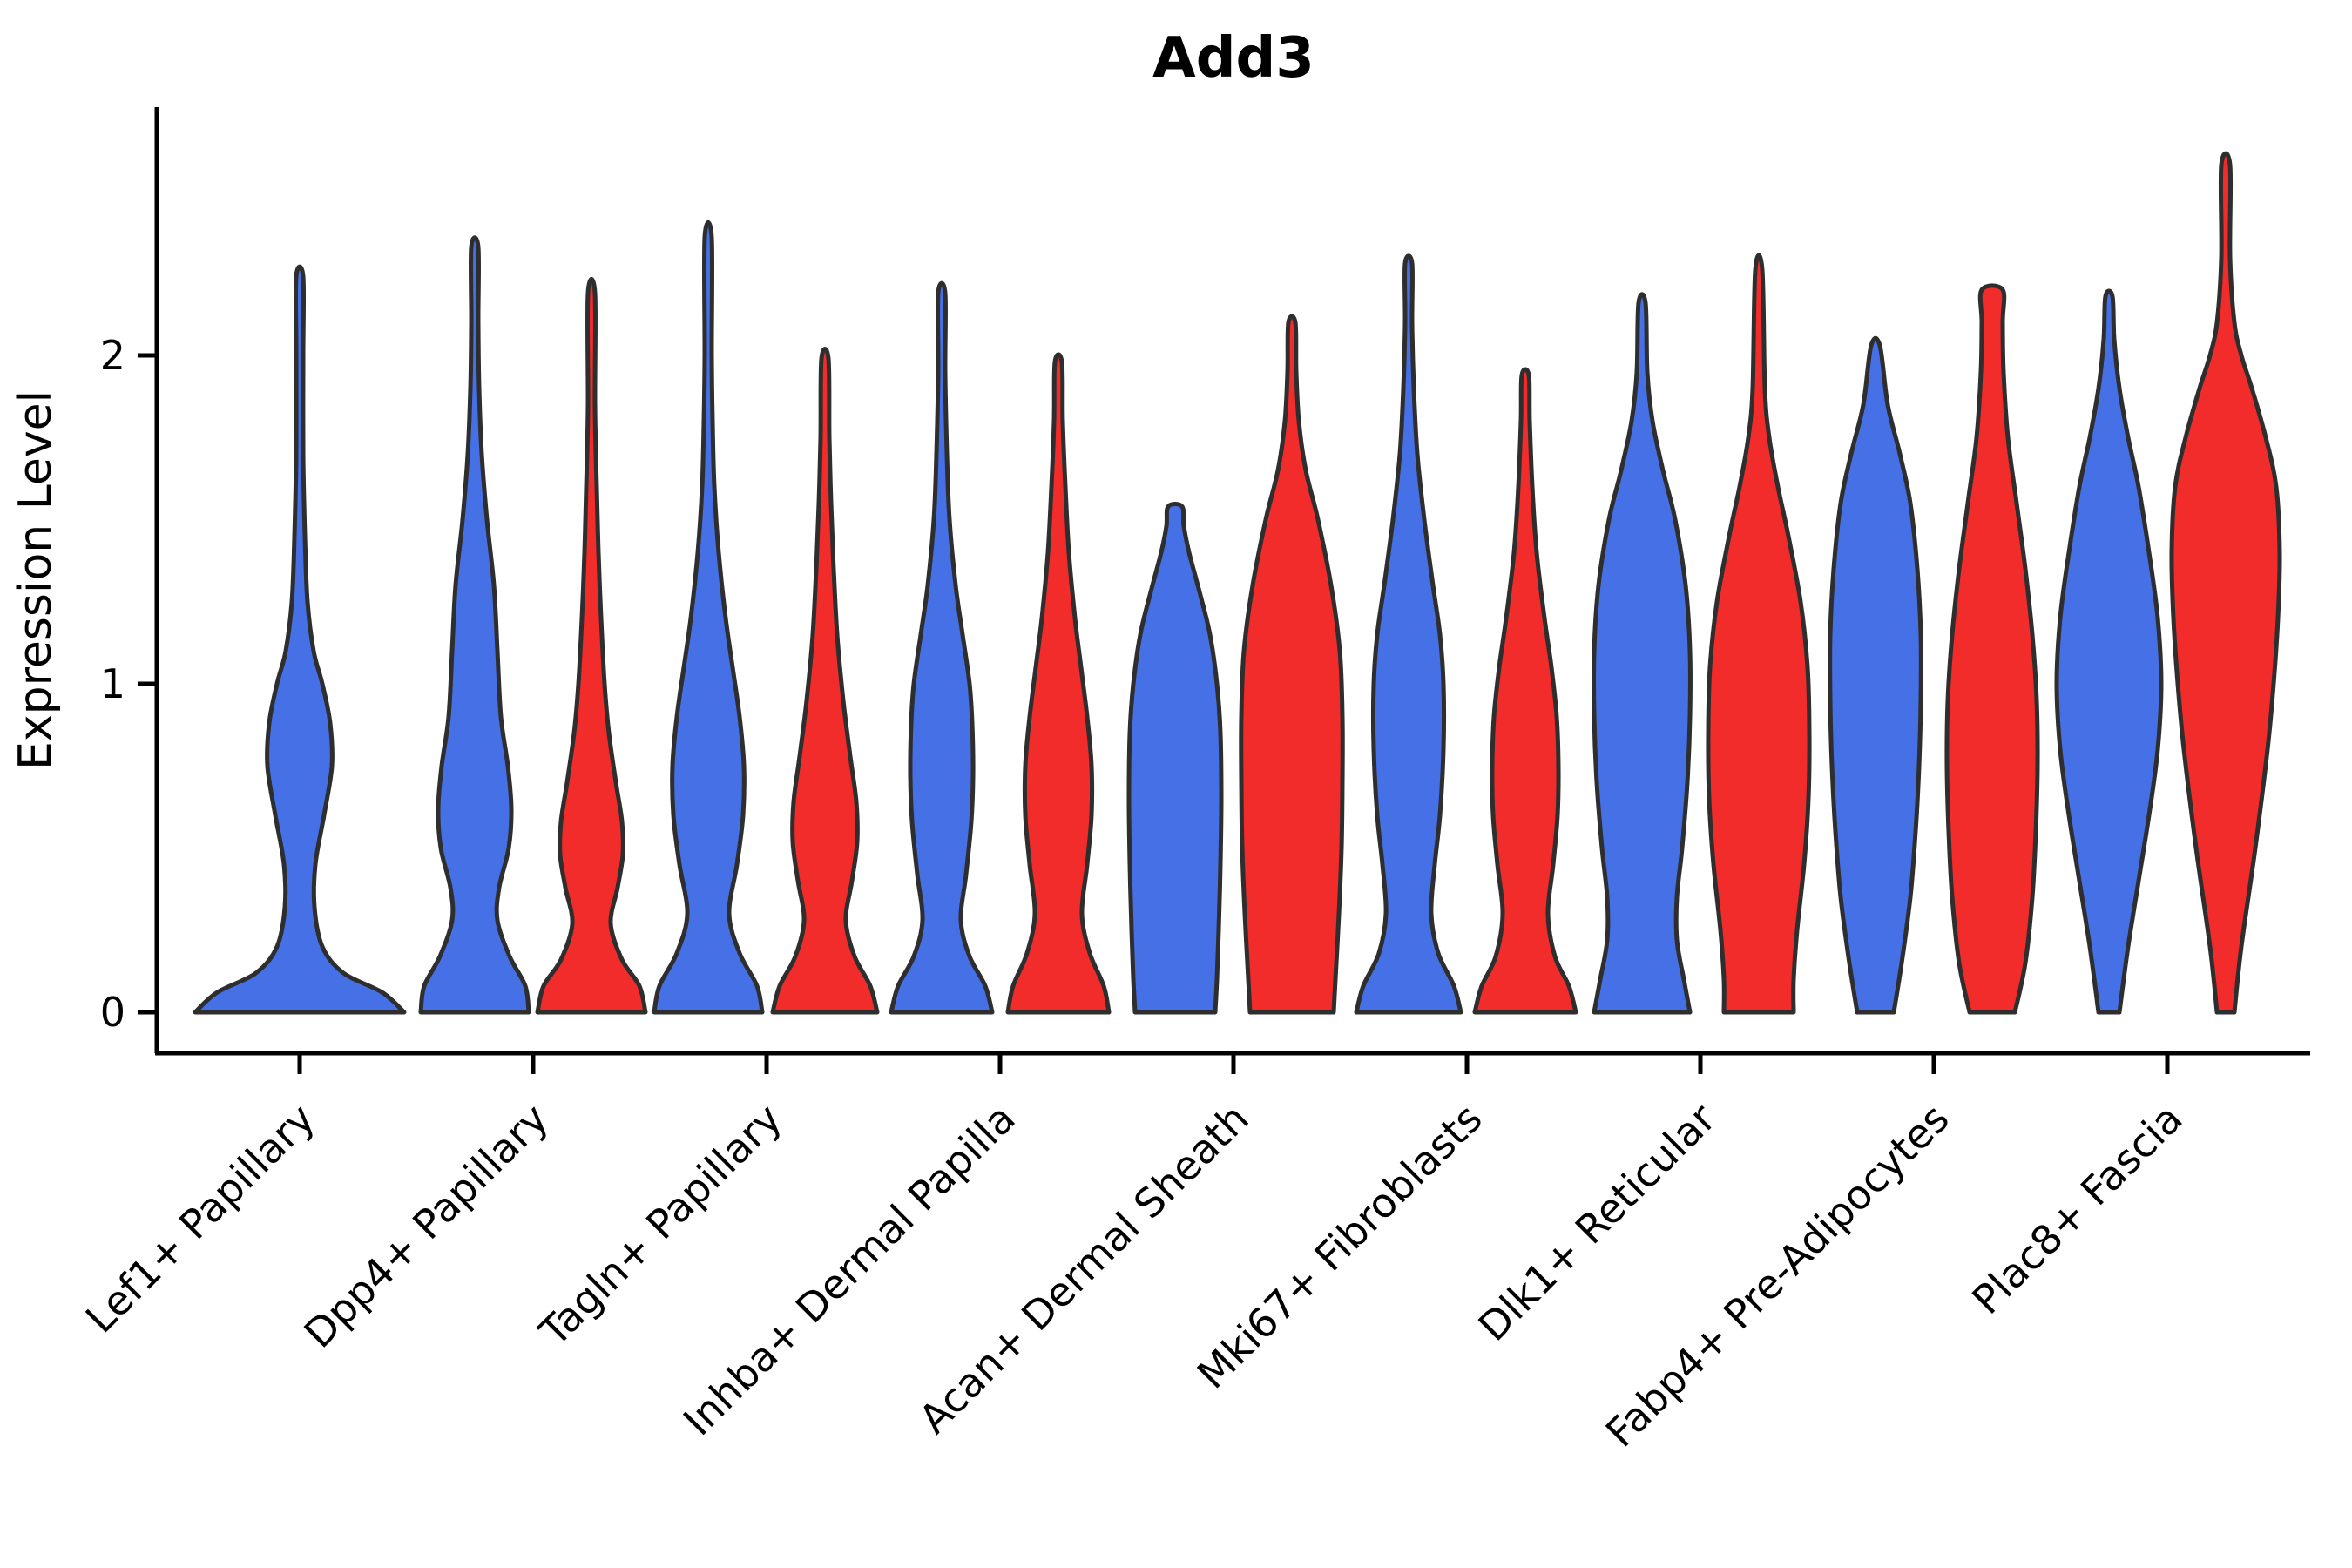  I want to click on x-tick-label: Dpp4+ Papillary, so click(426, 1226).